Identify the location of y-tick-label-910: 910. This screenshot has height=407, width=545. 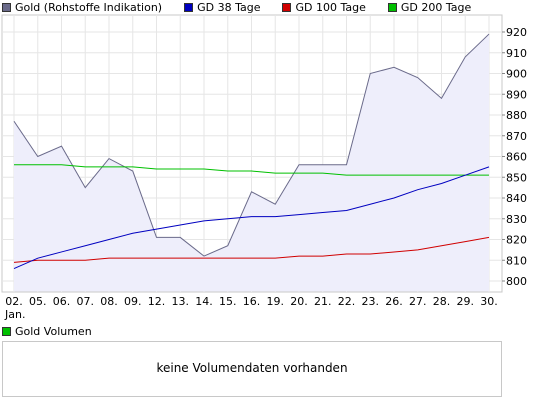
(516, 53).